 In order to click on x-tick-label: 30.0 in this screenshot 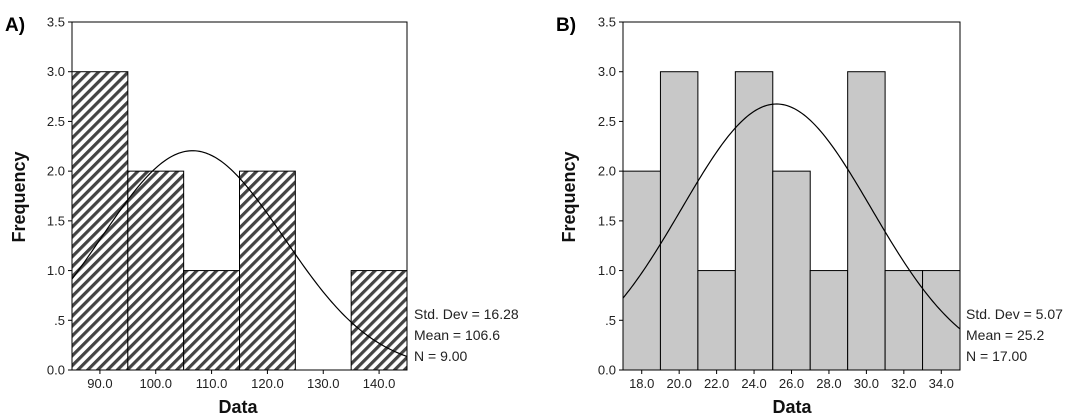, I will do `click(866, 383)`.